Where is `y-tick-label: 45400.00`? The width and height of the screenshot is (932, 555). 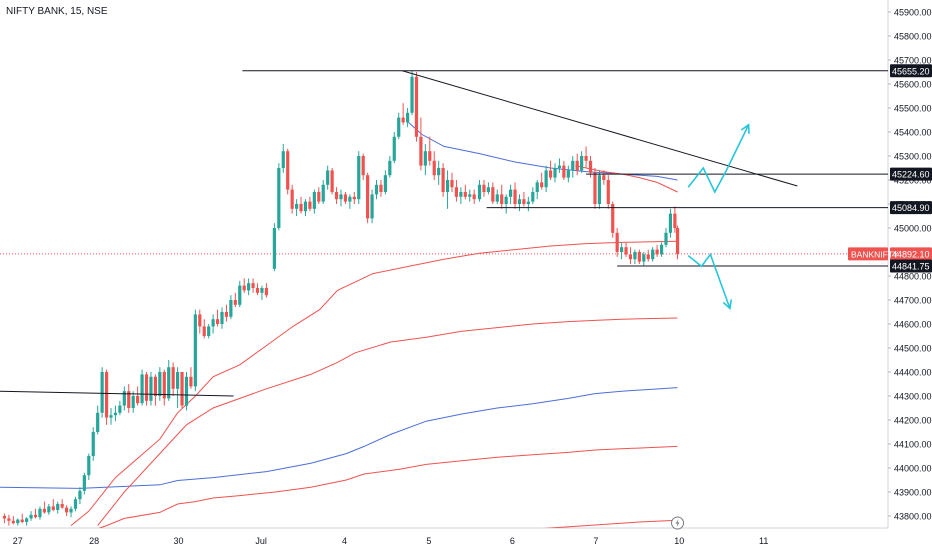 y-tick-label: 45400.00 is located at coordinates (913, 133).